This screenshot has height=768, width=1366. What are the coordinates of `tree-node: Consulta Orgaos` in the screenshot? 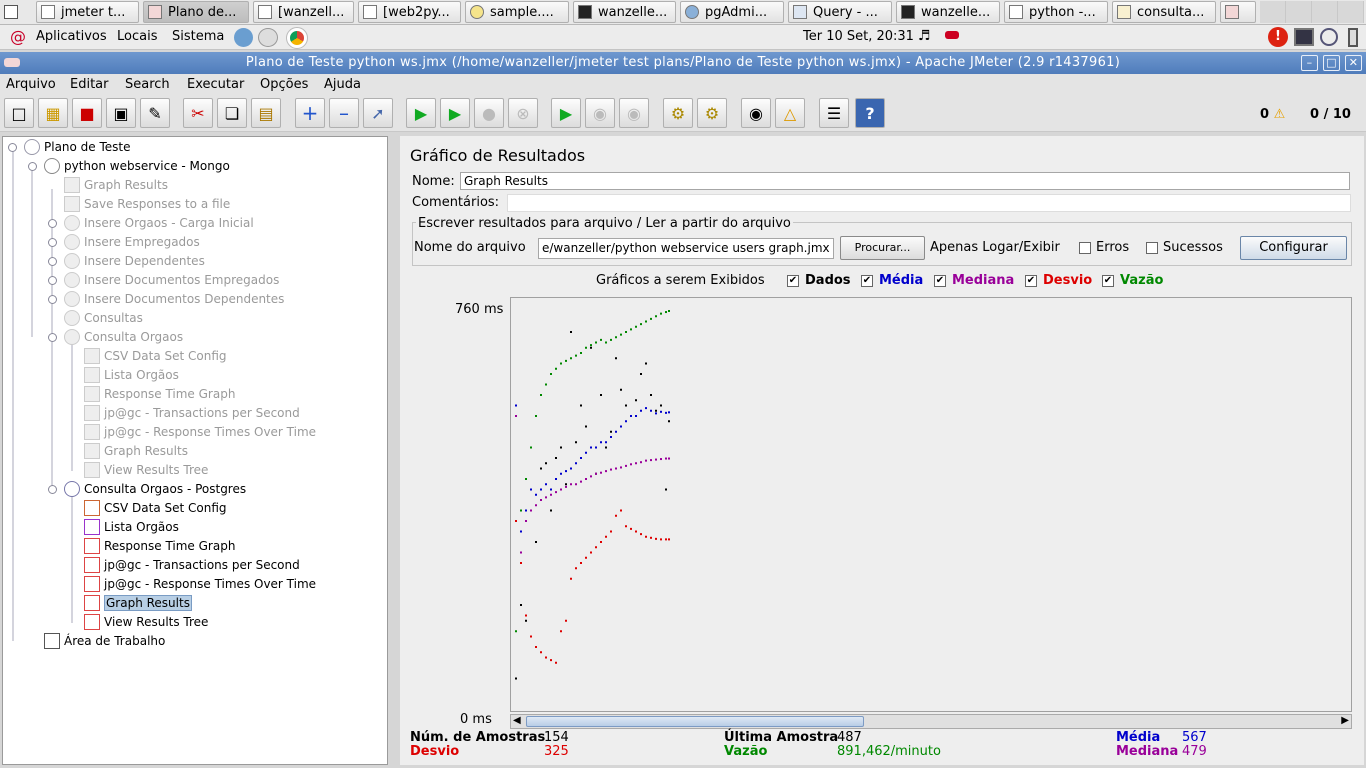 It's located at (123, 337).